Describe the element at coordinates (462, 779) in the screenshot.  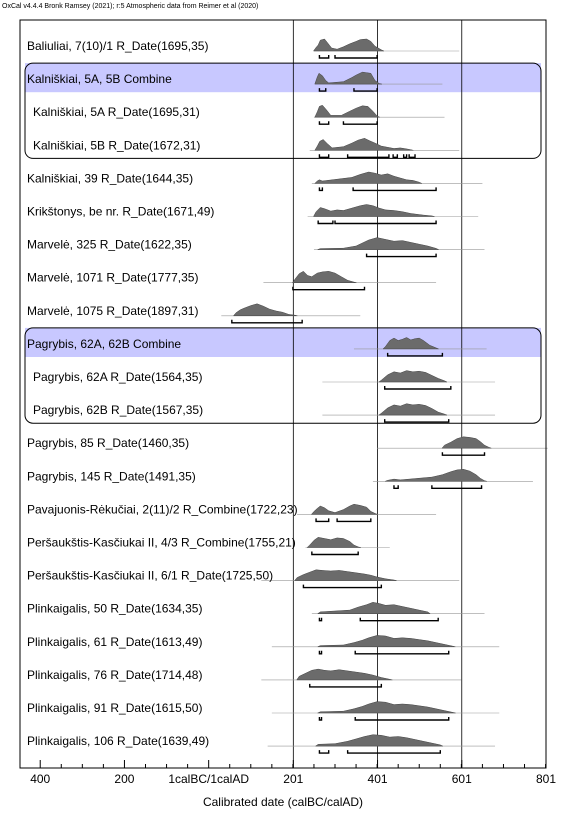
I see `tick-label: 601` at that location.